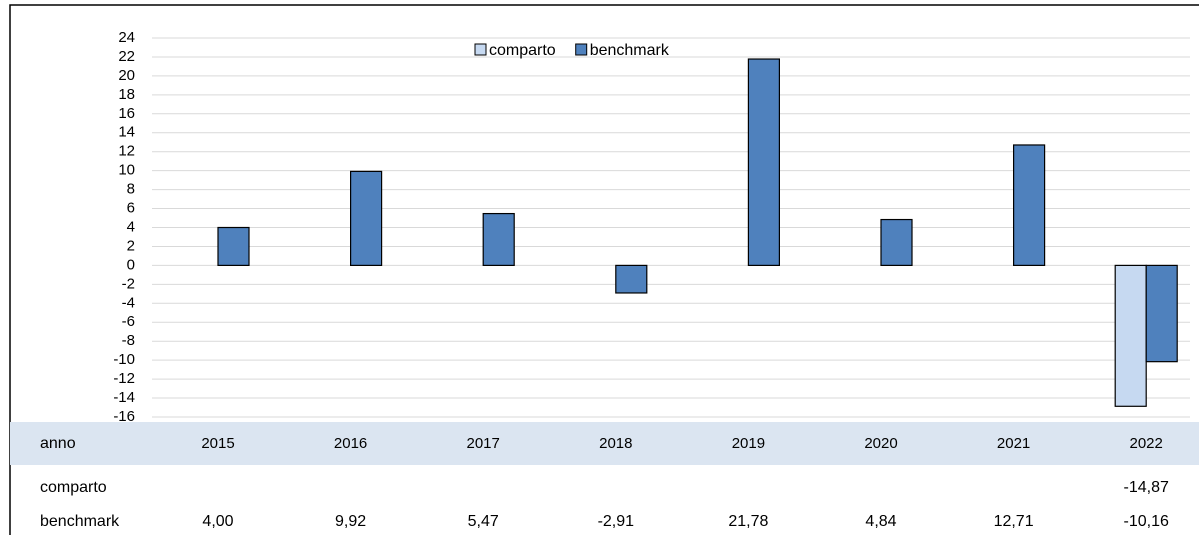 The width and height of the screenshot is (1199, 535). Describe the element at coordinates (124, 397) in the screenshot. I see `y-tick-label: -14` at that location.